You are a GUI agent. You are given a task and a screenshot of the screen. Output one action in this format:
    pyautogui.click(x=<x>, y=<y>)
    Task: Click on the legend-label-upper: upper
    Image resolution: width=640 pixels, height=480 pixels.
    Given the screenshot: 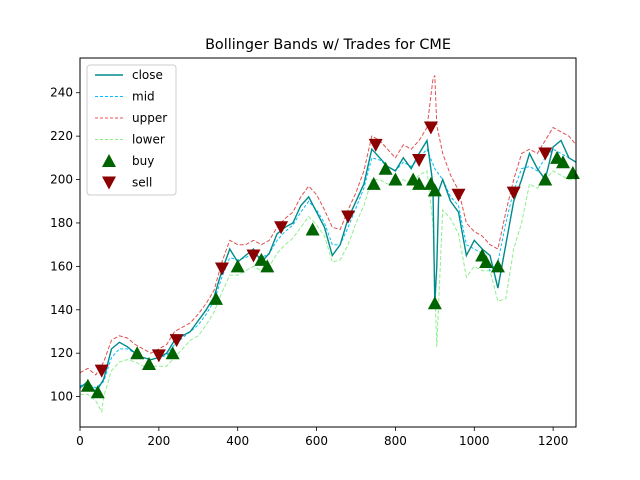 What is the action you would take?
    pyautogui.click(x=149, y=118)
    